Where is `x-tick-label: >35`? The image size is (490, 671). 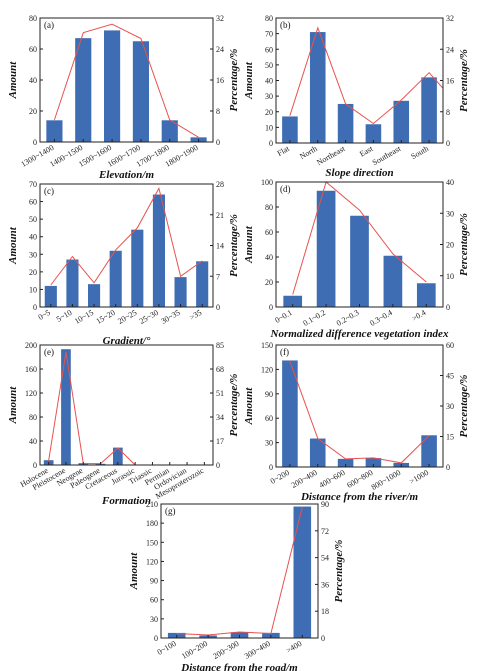 x-tick-label: >35 is located at coordinates (195, 315).